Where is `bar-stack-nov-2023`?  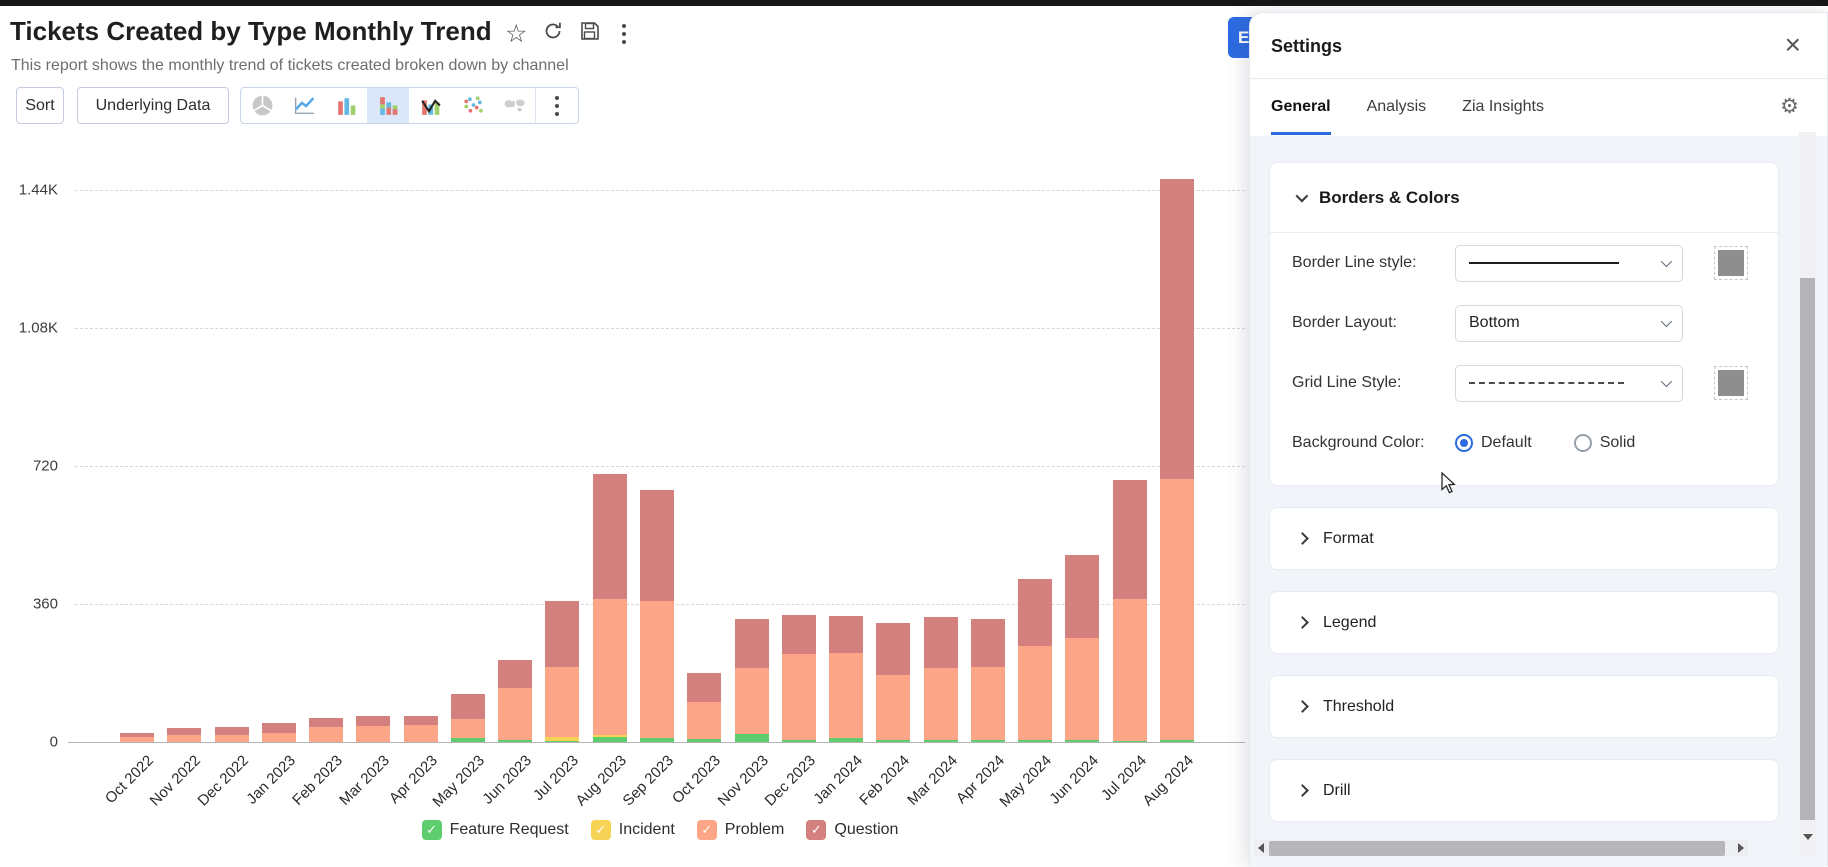
bar-stack-nov-2023 is located at coordinates (751, 680).